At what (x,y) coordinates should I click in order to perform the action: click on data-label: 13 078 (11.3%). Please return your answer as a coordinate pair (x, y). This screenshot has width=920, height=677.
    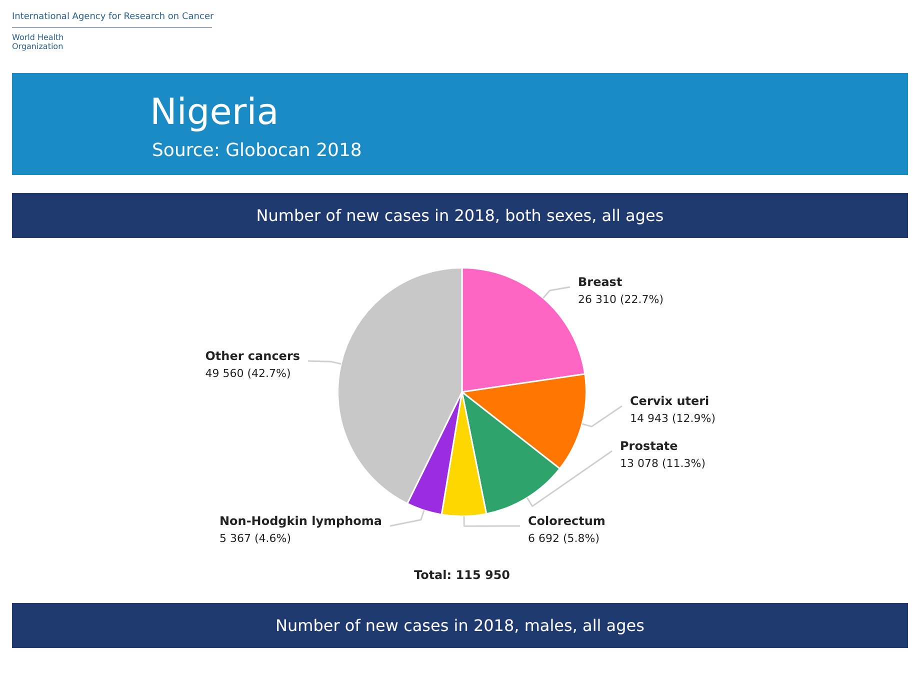
    Looking at the image, I should click on (663, 463).